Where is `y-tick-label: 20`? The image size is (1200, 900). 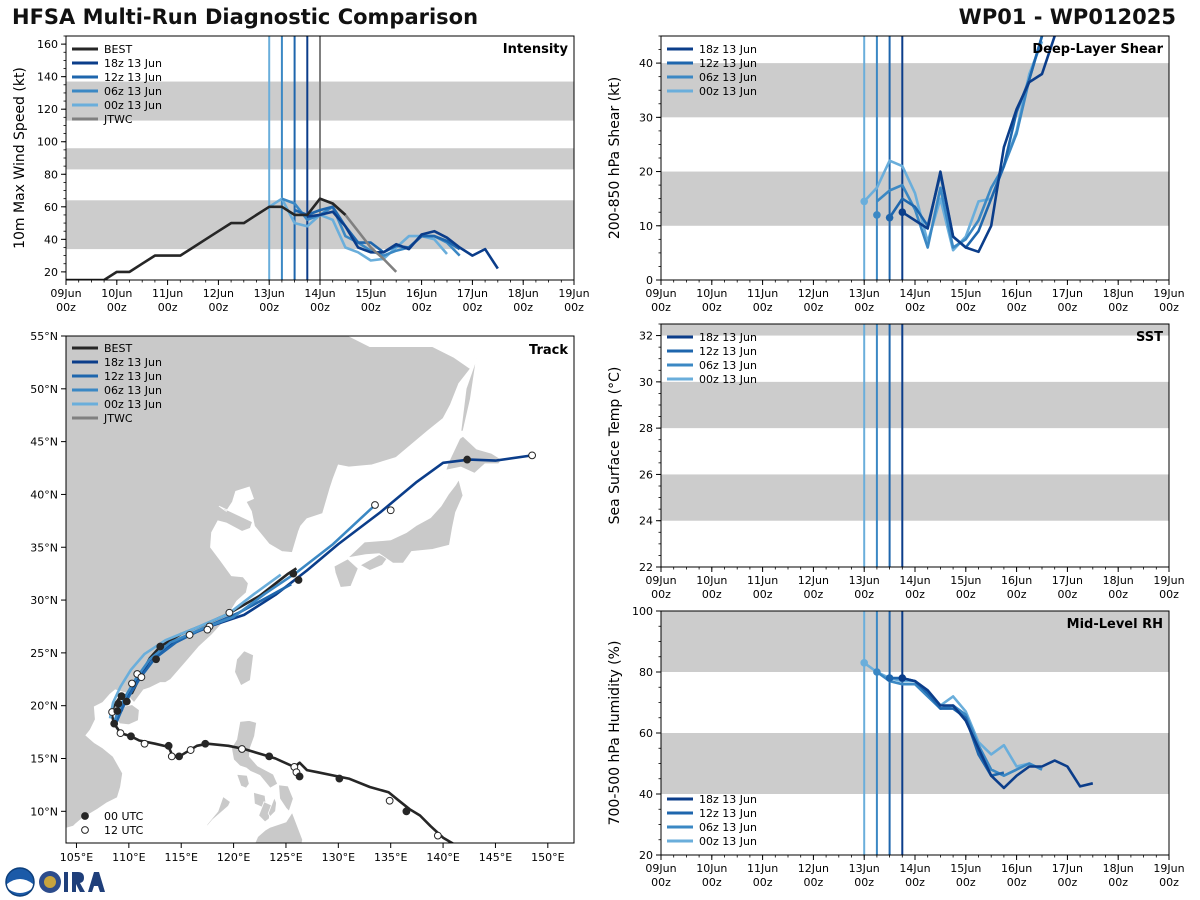 y-tick-label: 20 is located at coordinates (646, 172).